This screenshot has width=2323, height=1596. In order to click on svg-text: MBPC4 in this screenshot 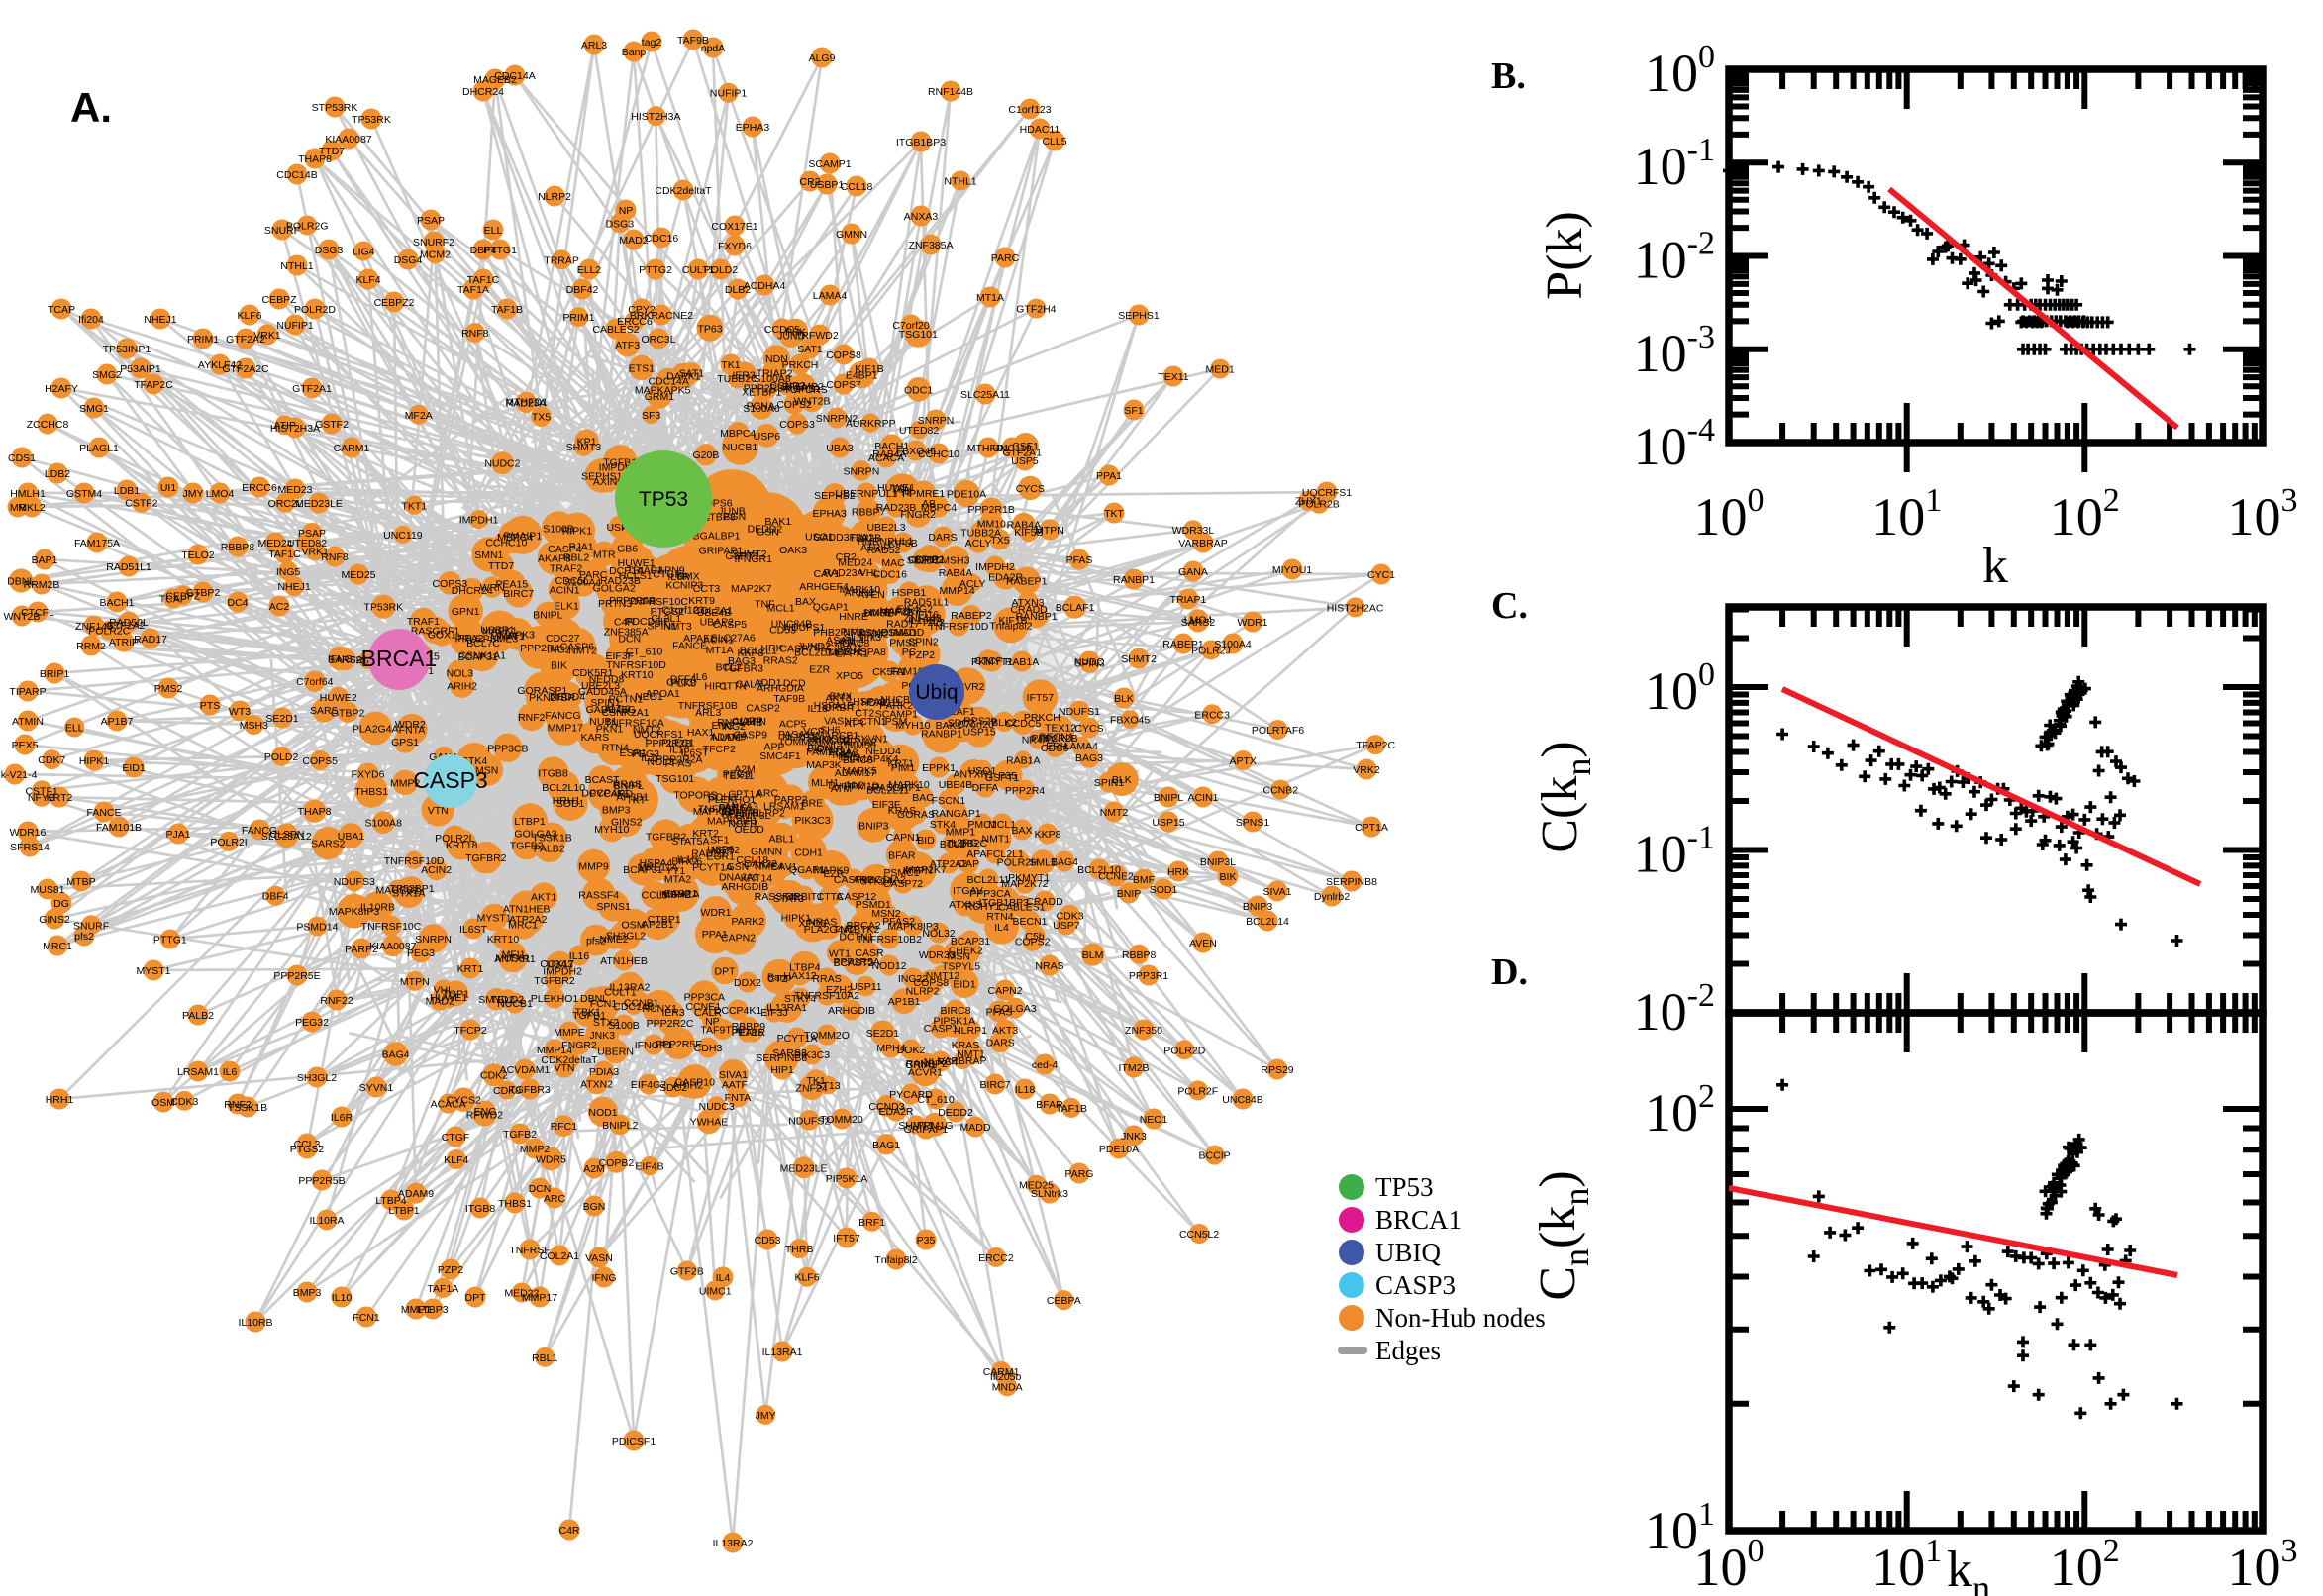, I will do `click(738, 434)`.